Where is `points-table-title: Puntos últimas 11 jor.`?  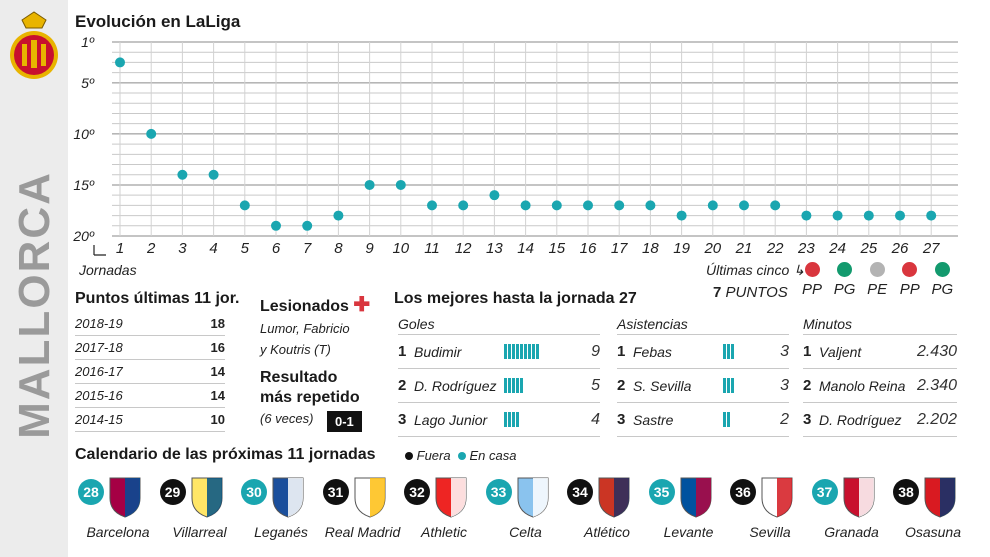 points-table-title: Puntos últimas 11 jor. is located at coordinates (157, 298).